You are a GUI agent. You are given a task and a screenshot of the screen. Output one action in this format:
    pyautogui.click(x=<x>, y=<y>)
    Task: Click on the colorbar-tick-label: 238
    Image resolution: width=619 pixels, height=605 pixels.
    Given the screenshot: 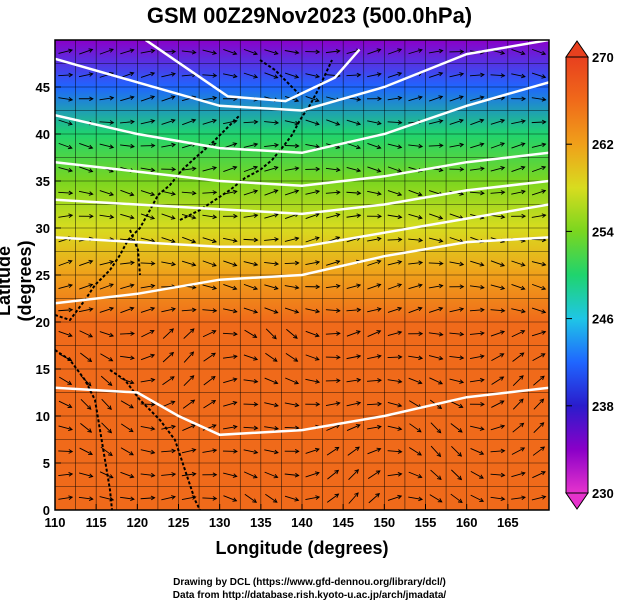 What is the action you would take?
    pyautogui.click(x=603, y=406)
    